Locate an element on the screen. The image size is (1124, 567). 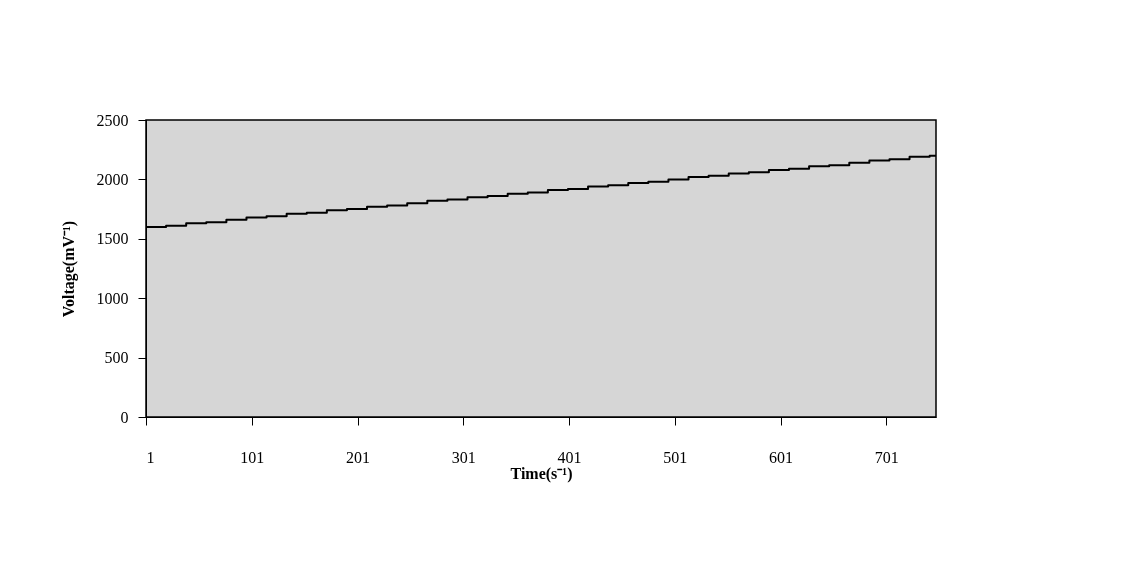
y-axis-title: Voltage(mV⁻¹) is located at coordinates (68, 269).